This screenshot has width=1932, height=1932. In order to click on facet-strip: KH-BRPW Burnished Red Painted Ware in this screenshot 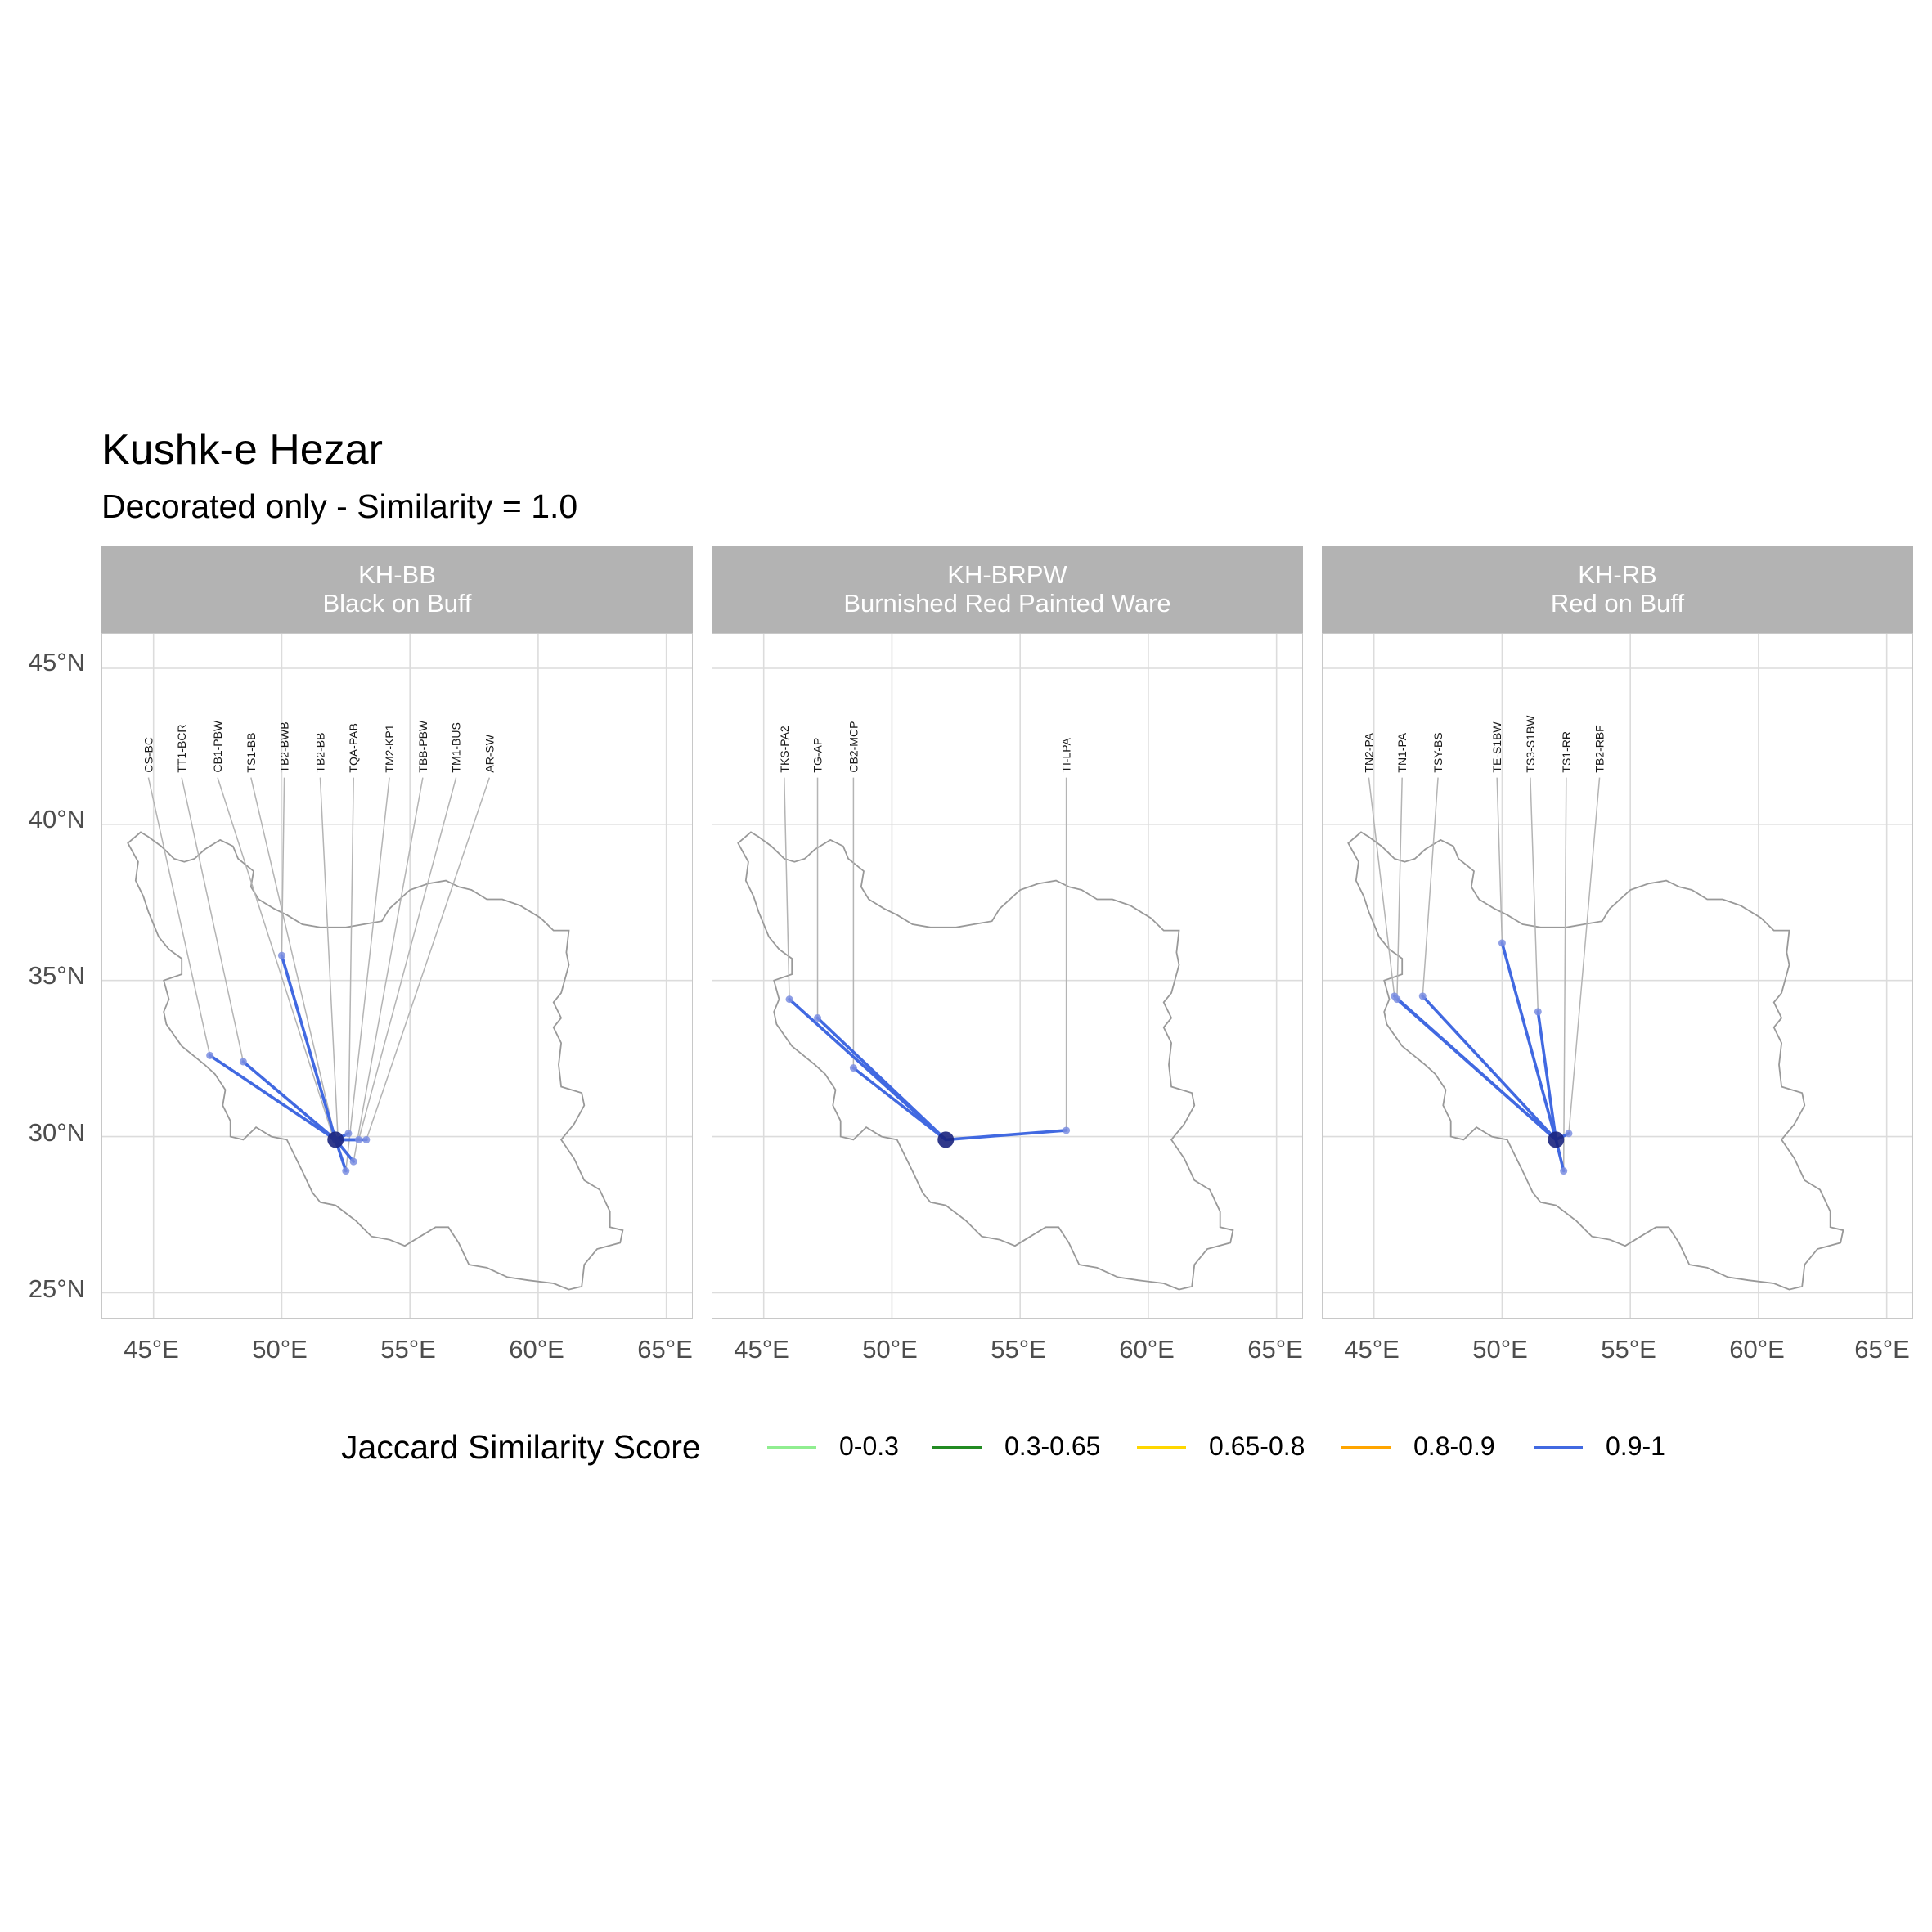, I will do `click(1008, 590)`.